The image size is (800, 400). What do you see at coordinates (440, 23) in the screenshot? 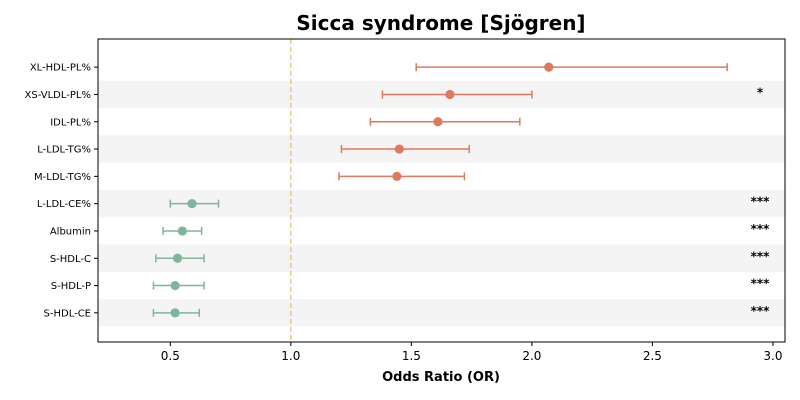
I see `chart-title: Sicca syndrome [Sjögren]` at bounding box center [440, 23].